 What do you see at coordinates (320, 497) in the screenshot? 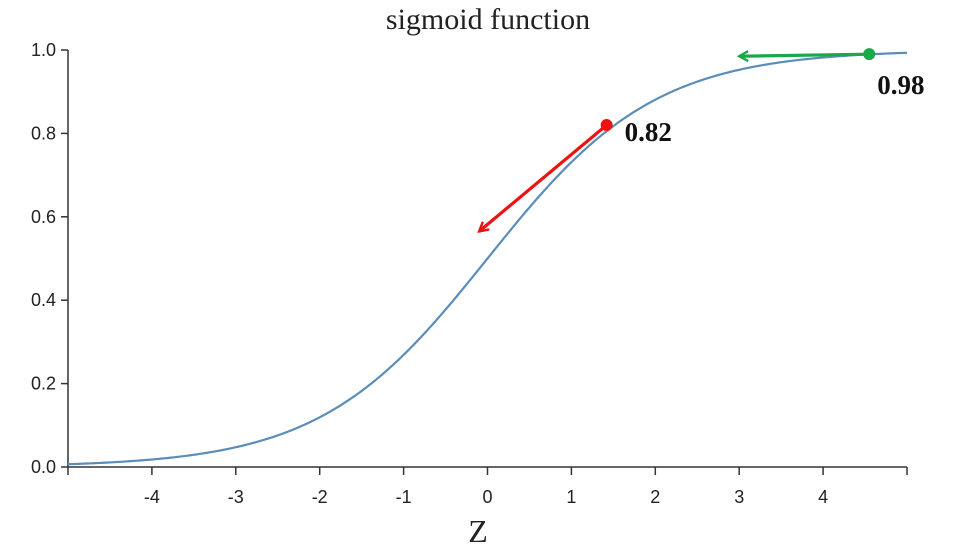
I see `x-tick-label: -2` at bounding box center [320, 497].